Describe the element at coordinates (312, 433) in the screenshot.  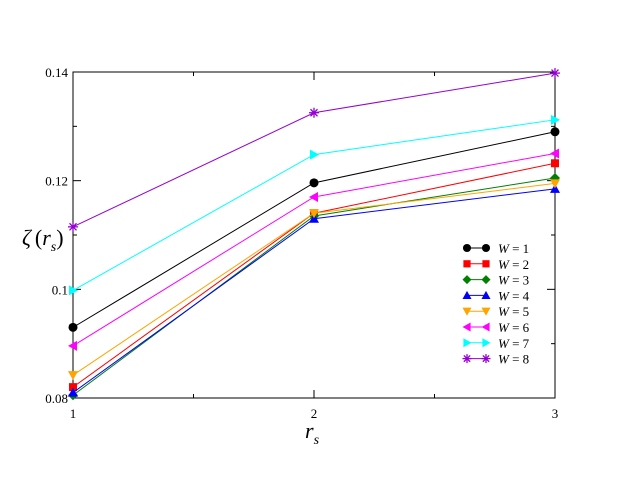
I see `x-axis-label: rs` at that location.